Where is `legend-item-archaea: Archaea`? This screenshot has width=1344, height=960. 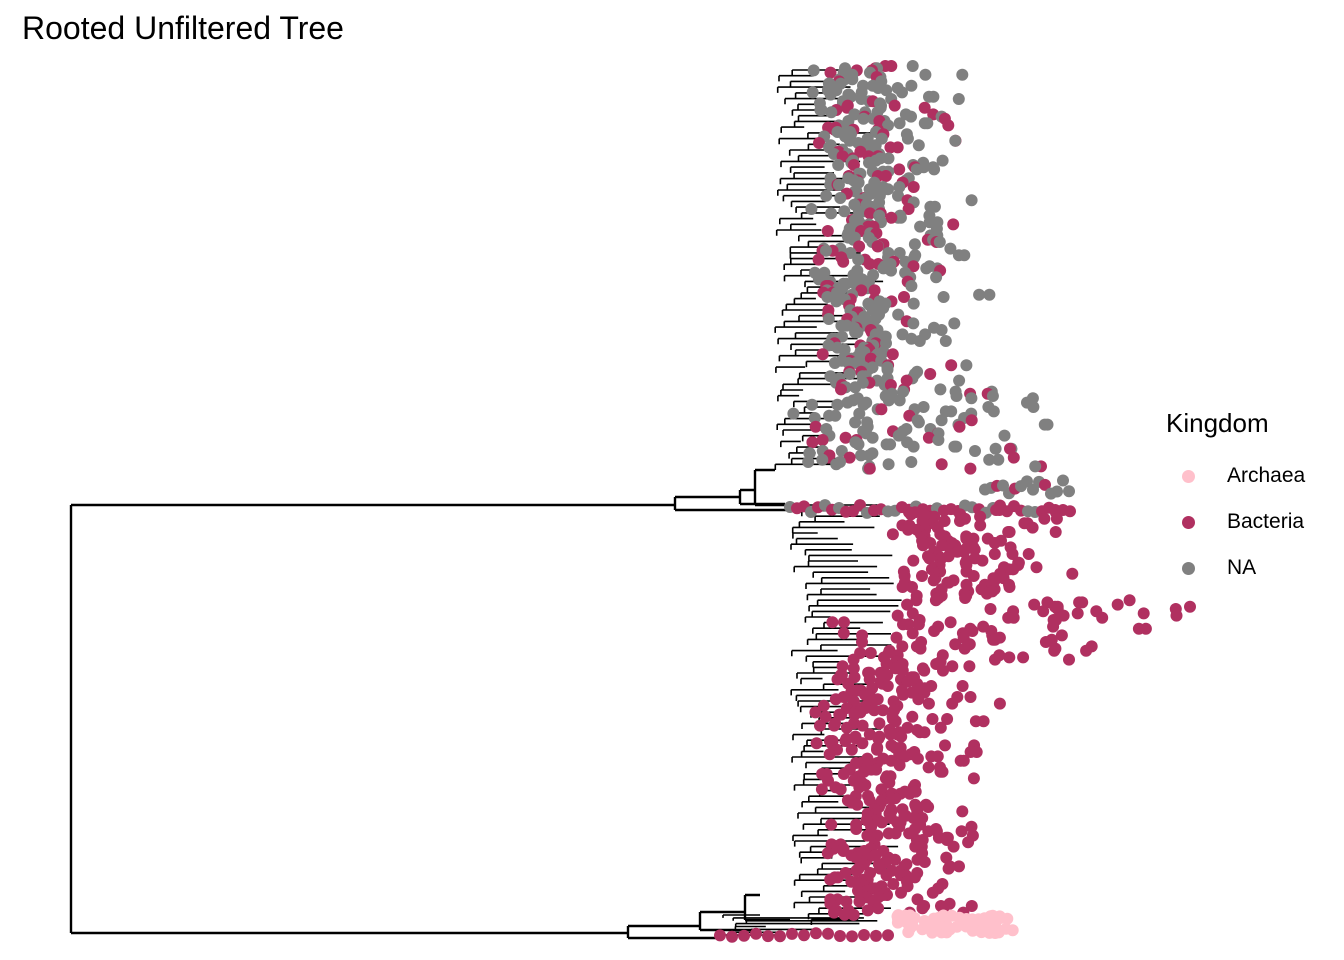 legend-item-archaea: Archaea is located at coordinates (1235, 476).